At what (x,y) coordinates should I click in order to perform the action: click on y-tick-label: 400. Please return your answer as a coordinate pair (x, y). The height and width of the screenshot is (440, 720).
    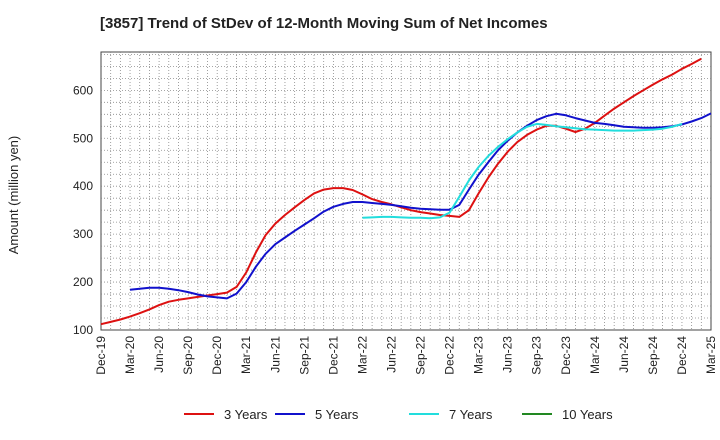
    Looking at the image, I should click on (83, 186).